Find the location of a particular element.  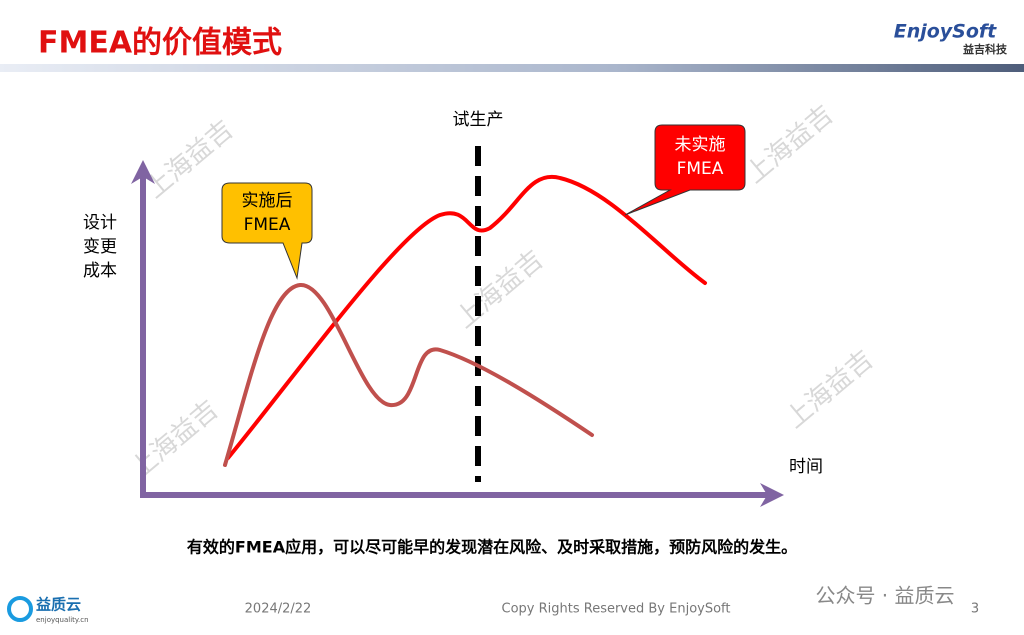

caption: 有效的FMEA应用，可以尽可能早的发现潜在风险、及时采取措施，预防风险的发生。 is located at coordinates (492, 547).